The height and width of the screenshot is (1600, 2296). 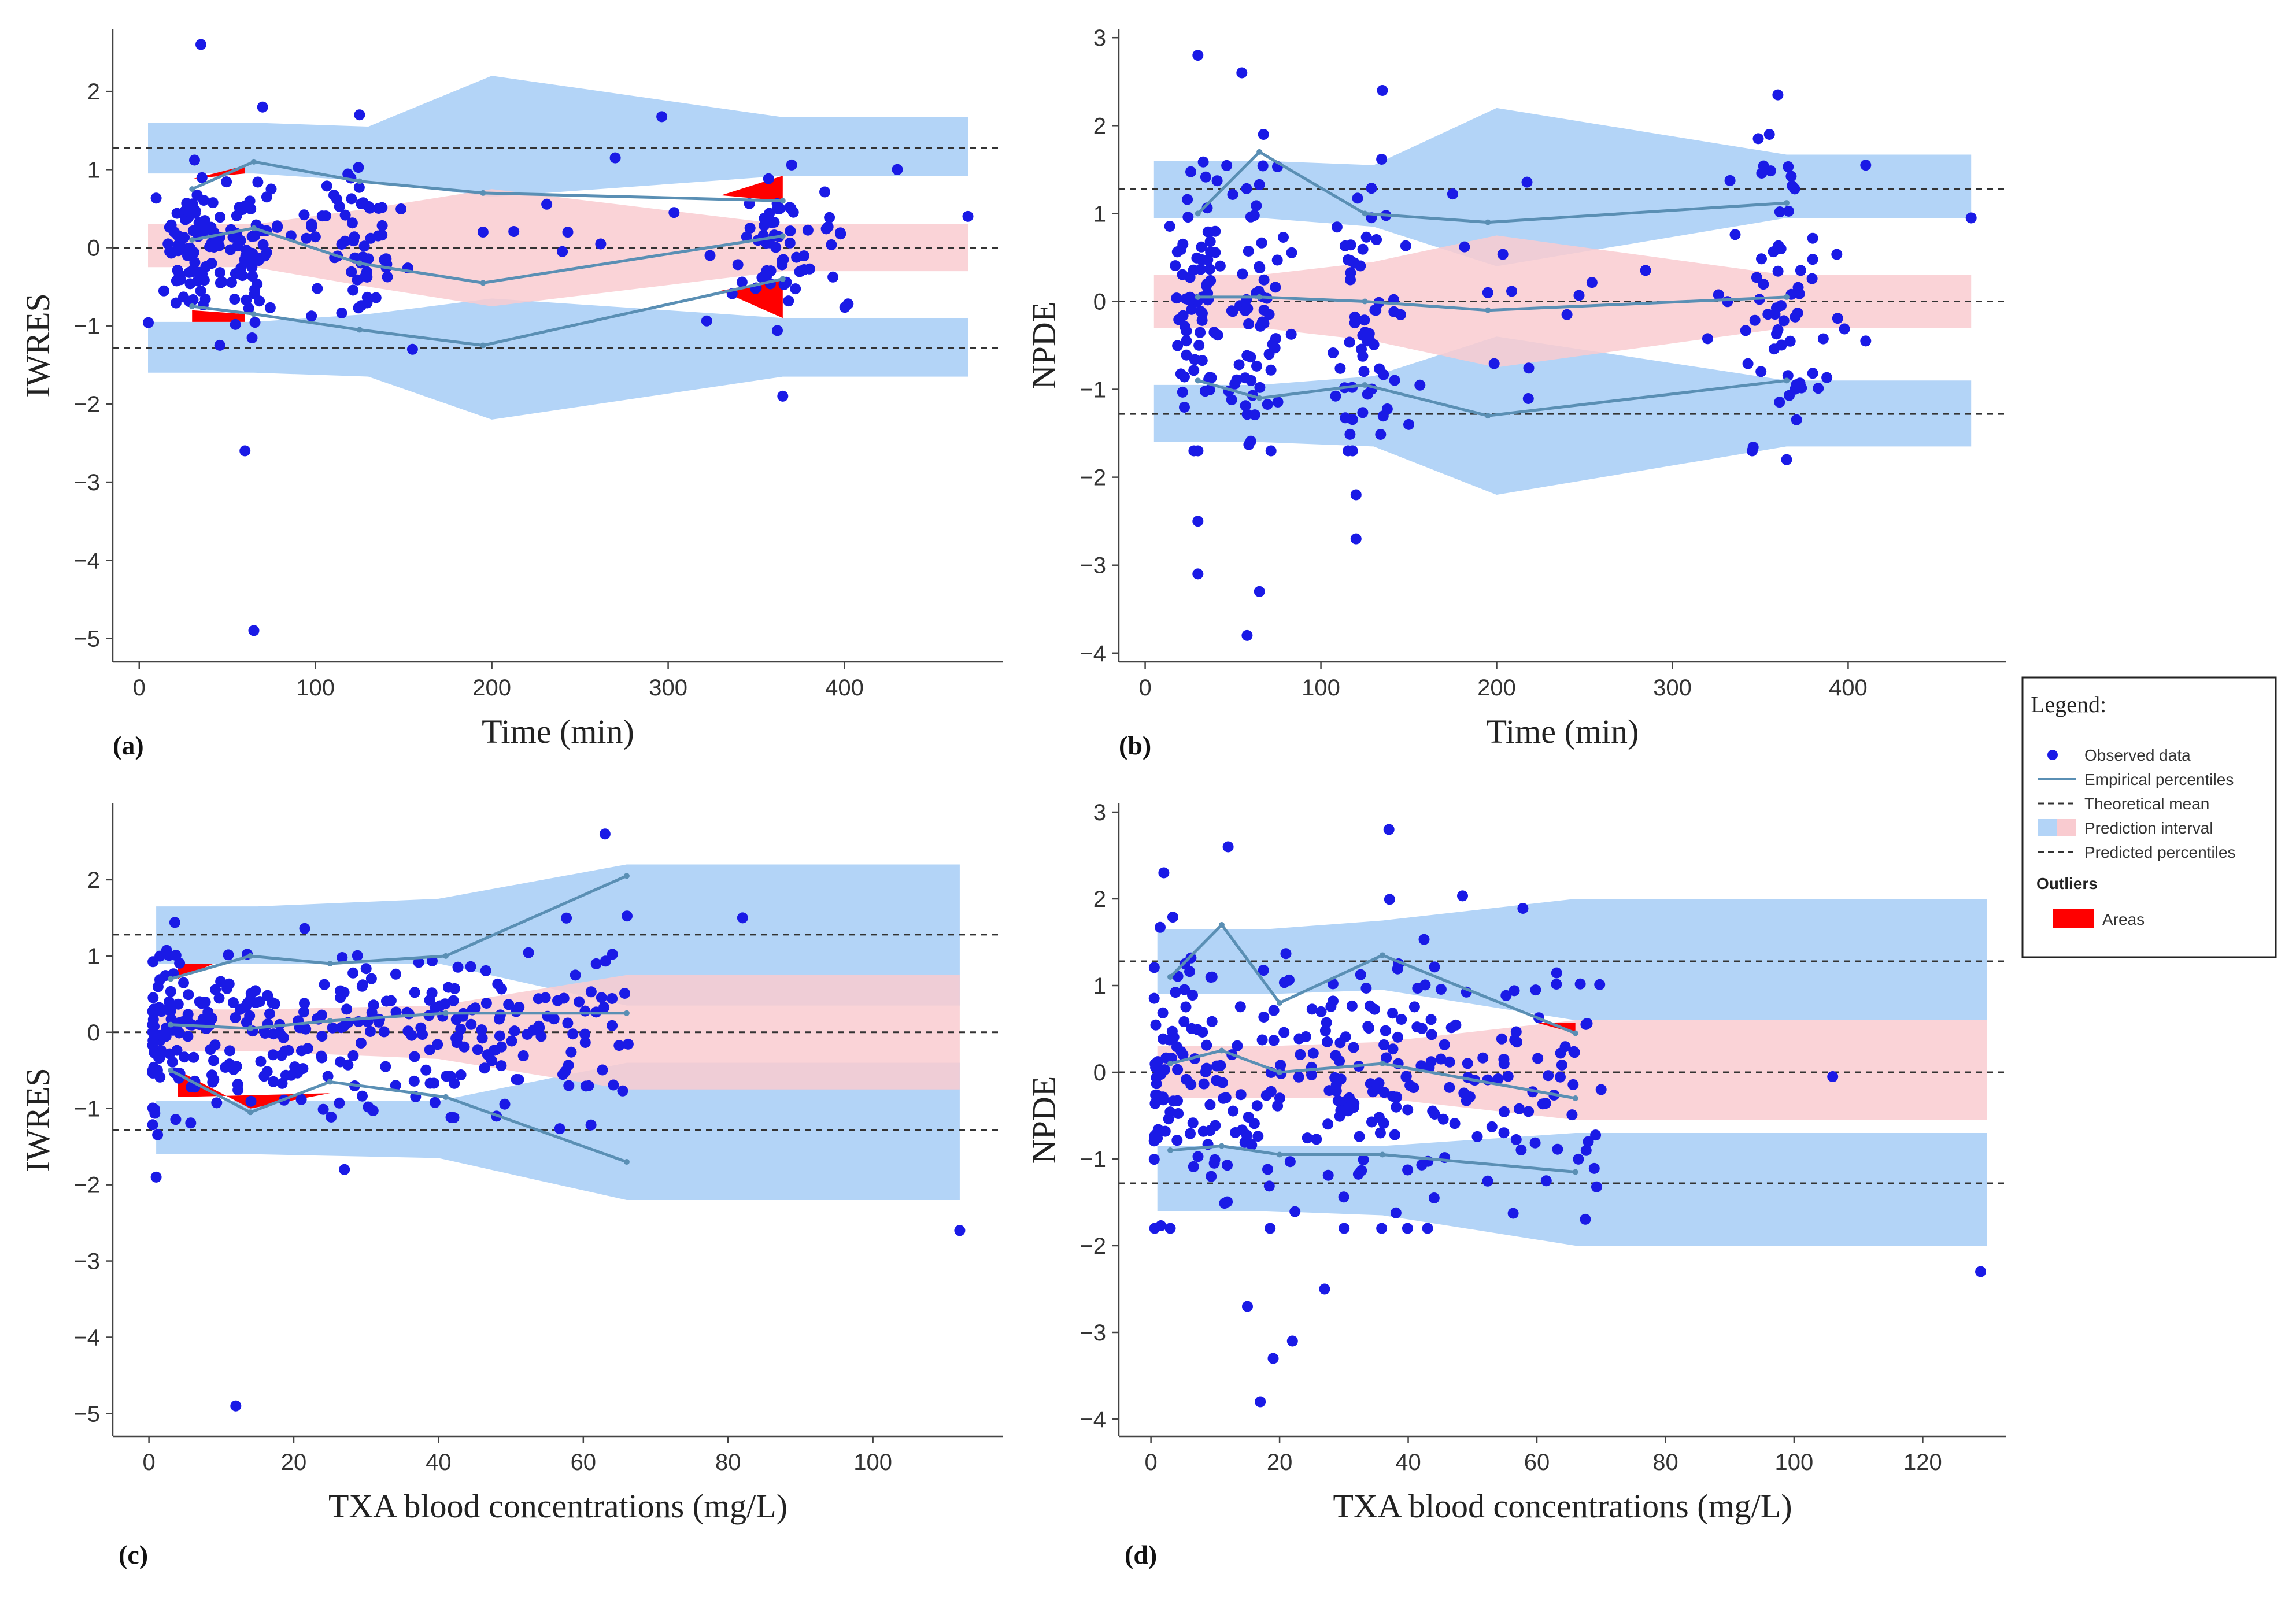 I want to click on x-axis-label: Time (min), so click(x=558, y=731).